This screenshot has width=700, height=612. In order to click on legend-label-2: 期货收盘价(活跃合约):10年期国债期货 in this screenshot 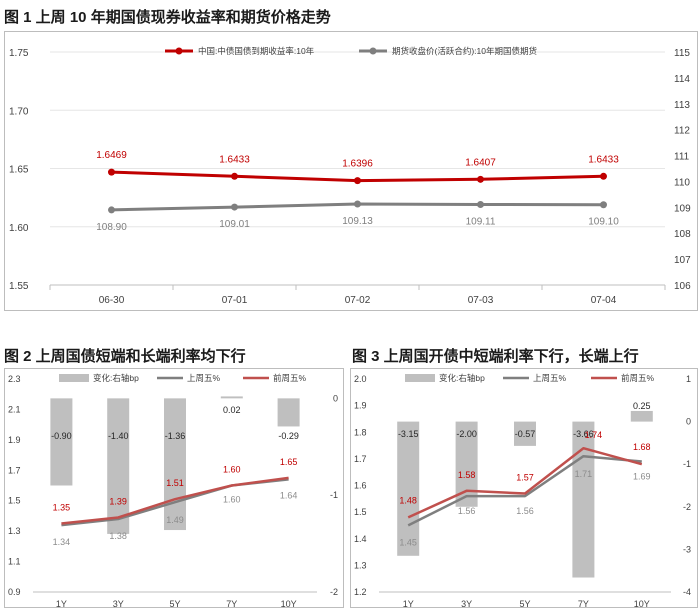, I will do `click(464, 51)`.